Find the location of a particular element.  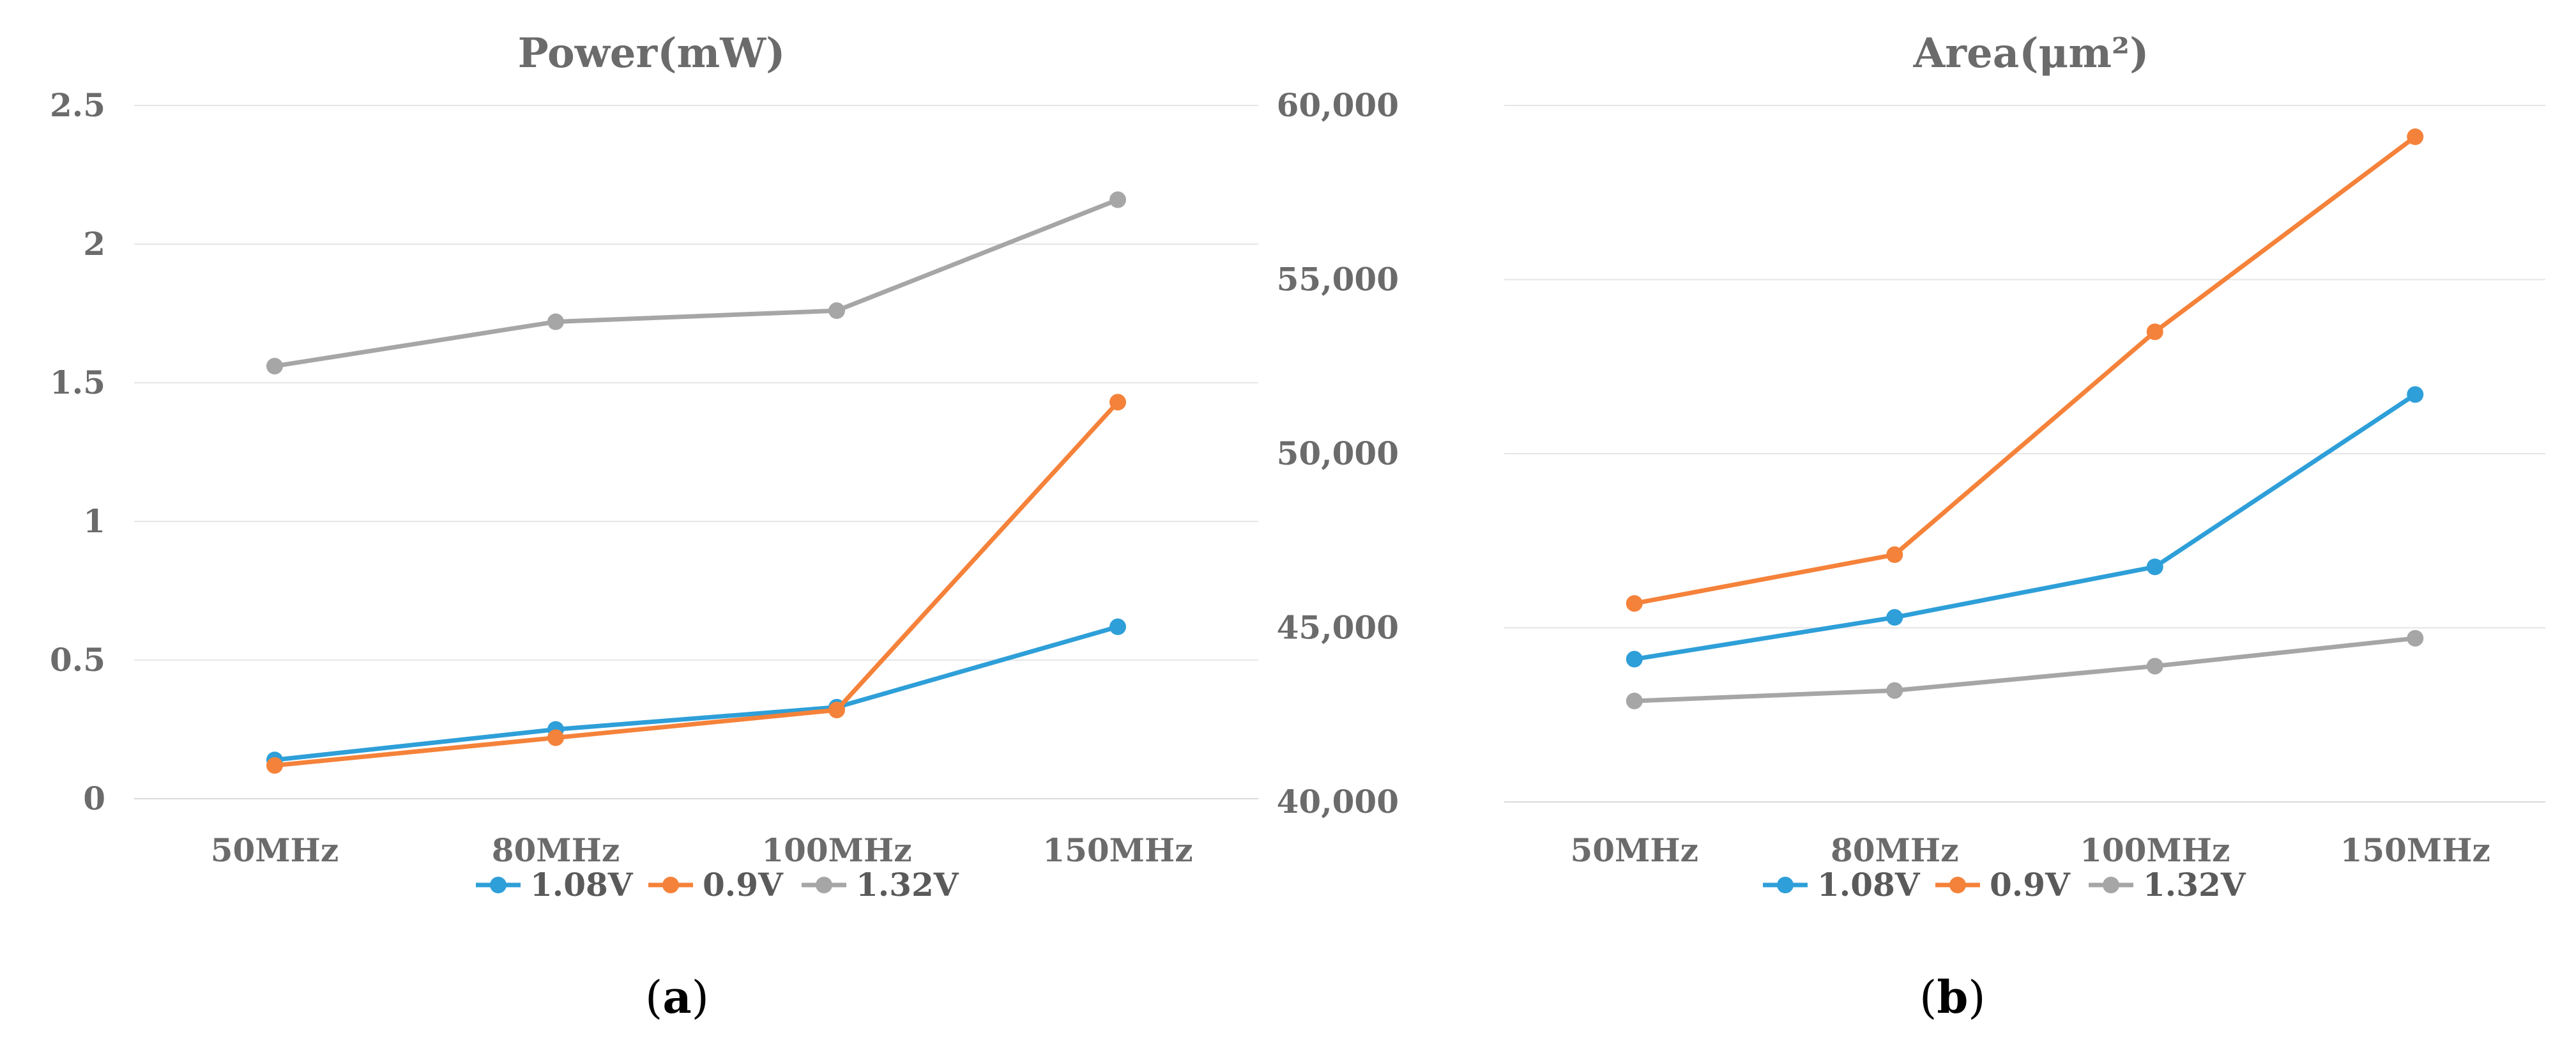

y-tick-label: 55,000 is located at coordinates (1338, 279).